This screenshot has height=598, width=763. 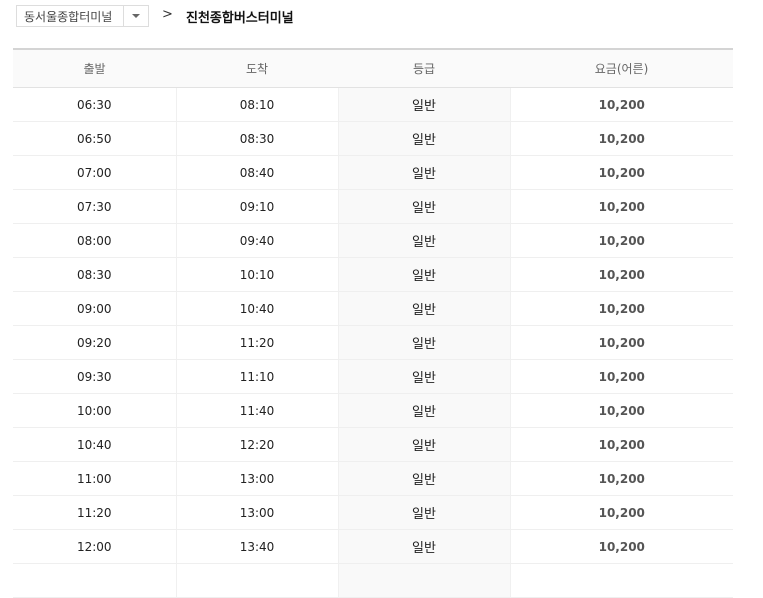 What do you see at coordinates (256, 410) in the screenshot?
I see `arrival-time: 11:40` at bounding box center [256, 410].